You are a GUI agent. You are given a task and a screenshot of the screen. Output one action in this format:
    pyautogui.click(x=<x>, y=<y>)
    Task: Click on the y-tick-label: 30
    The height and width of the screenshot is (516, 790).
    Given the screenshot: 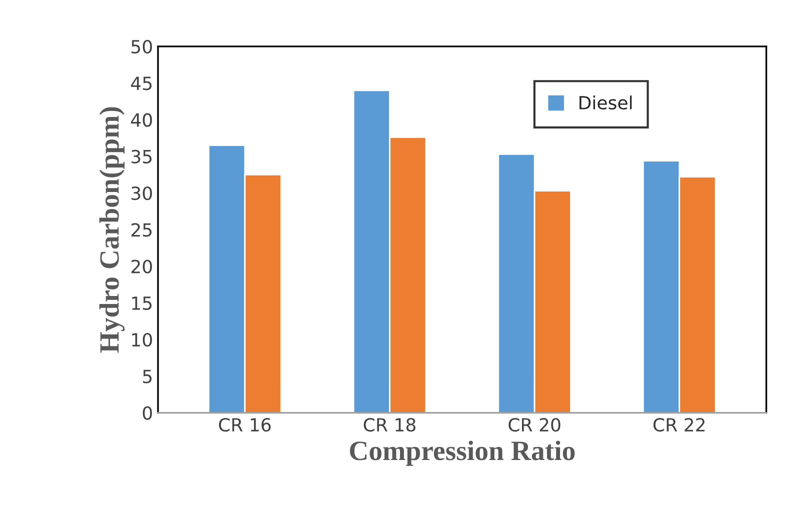 What is the action you would take?
    pyautogui.click(x=142, y=193)
    